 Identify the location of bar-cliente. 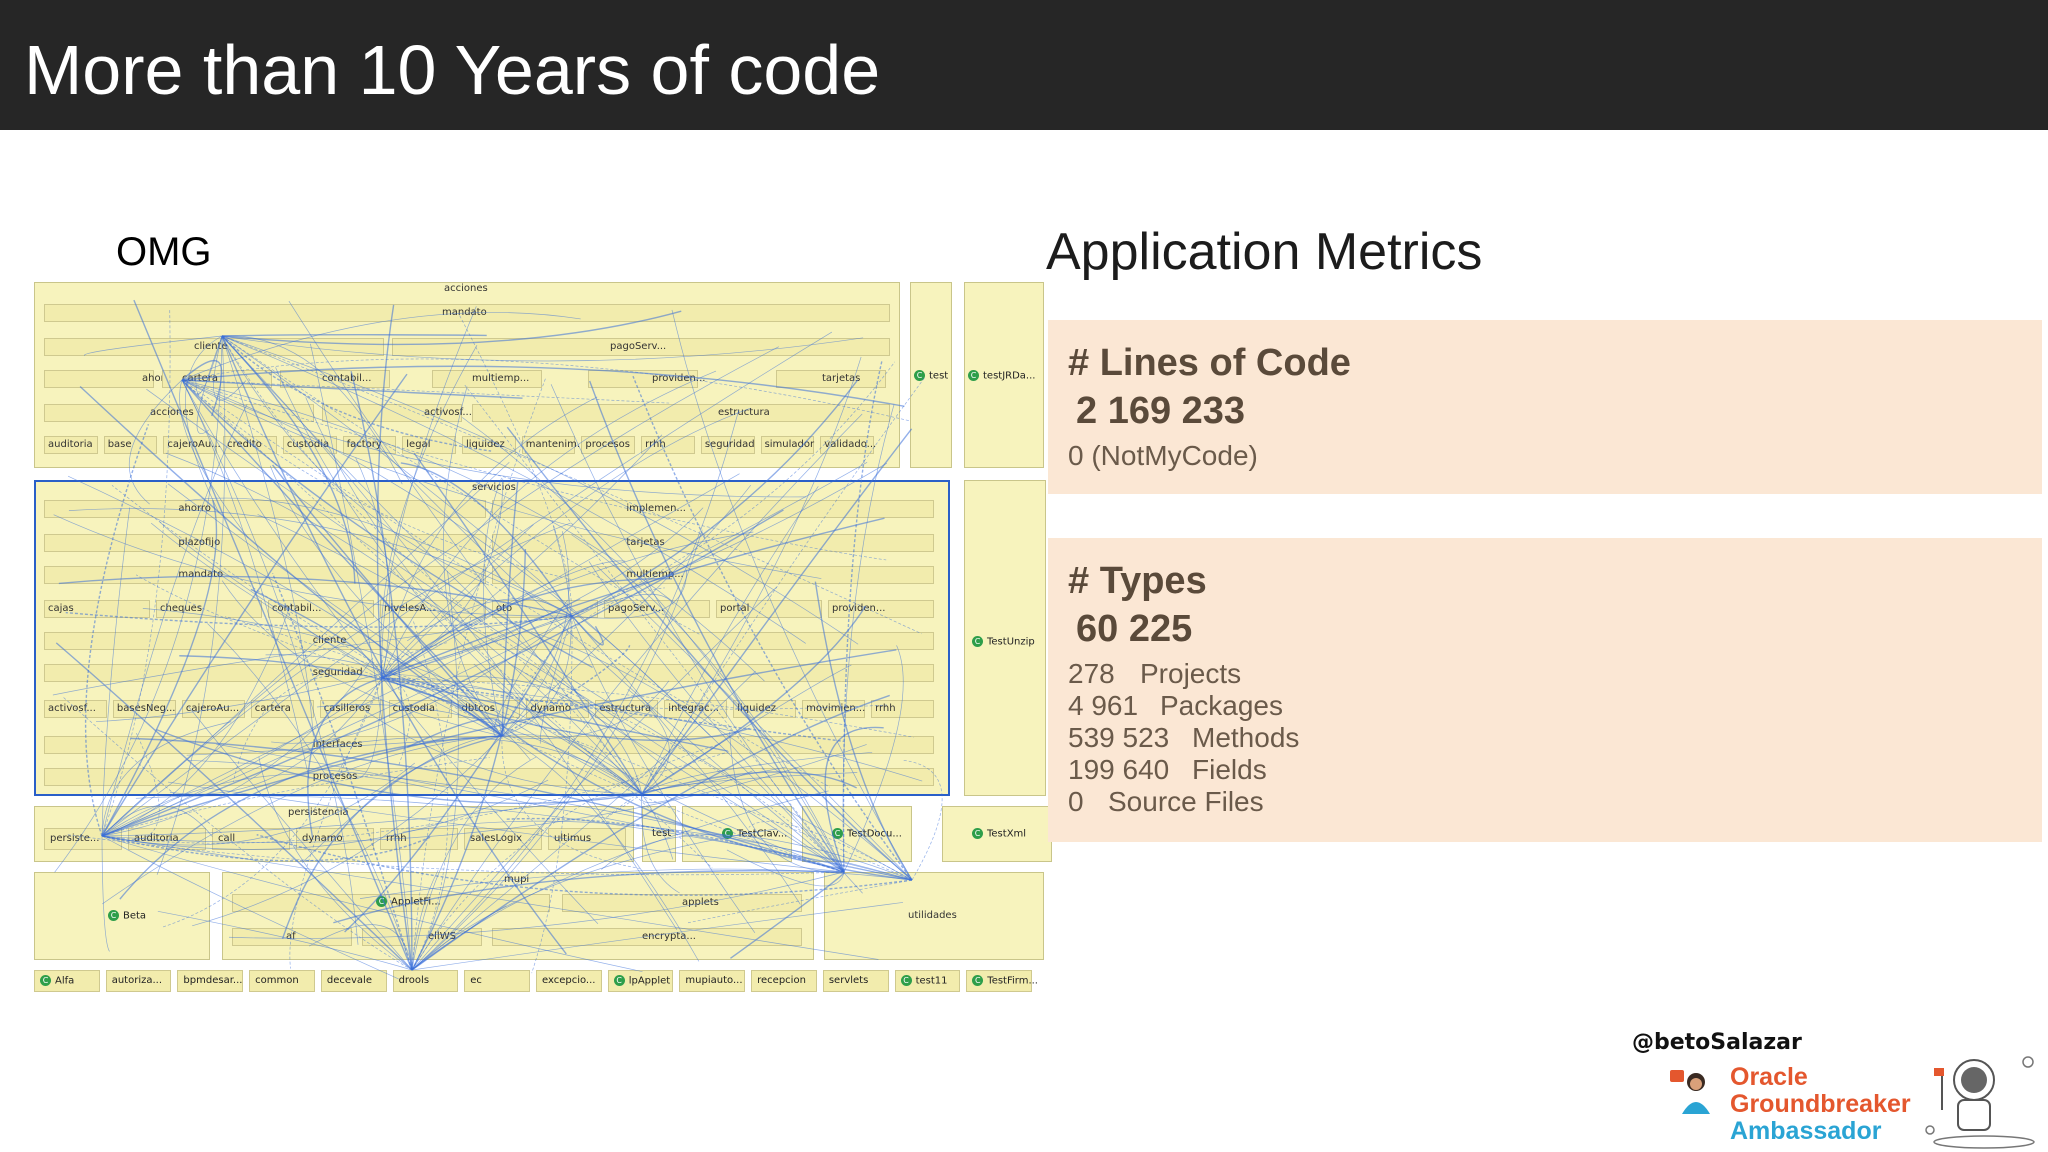
(214, 347).